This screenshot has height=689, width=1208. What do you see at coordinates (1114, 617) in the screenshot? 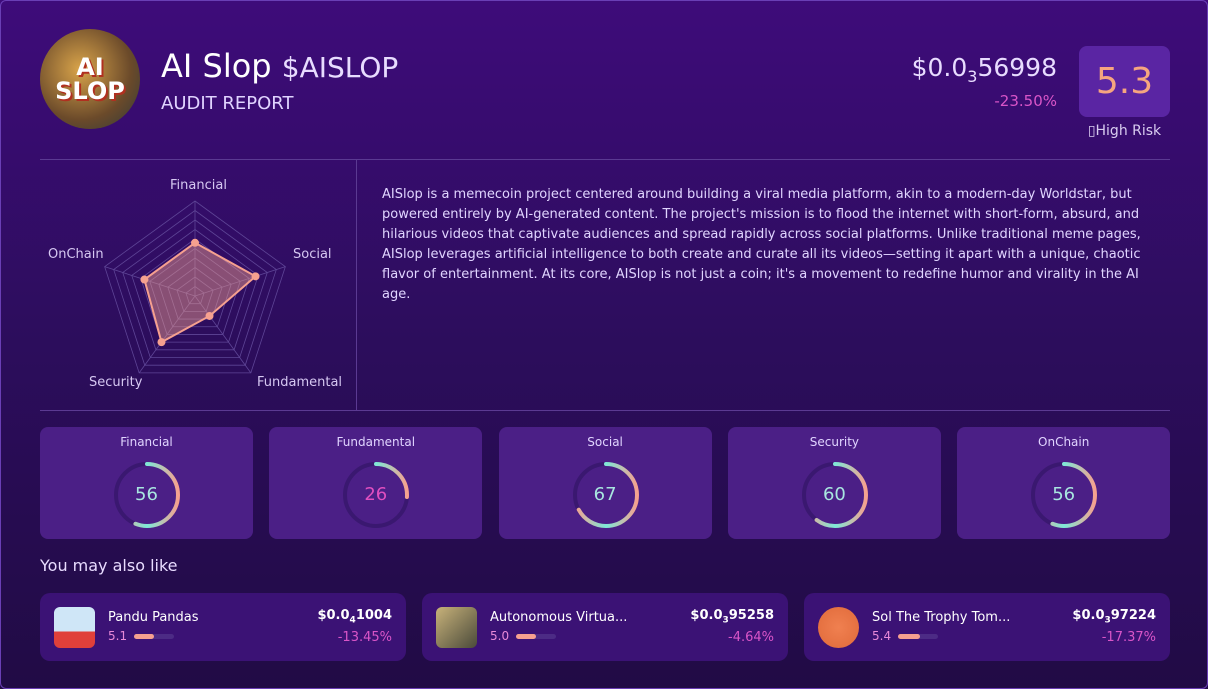
I see `token-price: $0.0397224` at bounding box center [1114, 617].